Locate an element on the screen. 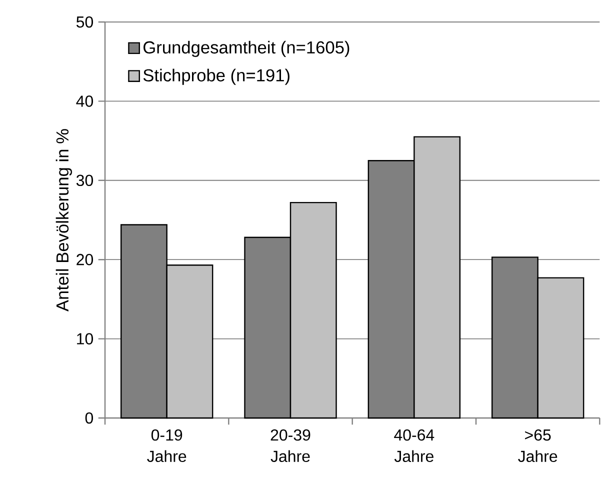 Image resolution: width=606 pixels, height=488 pixels. x-tick-label: 40-64 Jahre is located at coordinates (414, 445).